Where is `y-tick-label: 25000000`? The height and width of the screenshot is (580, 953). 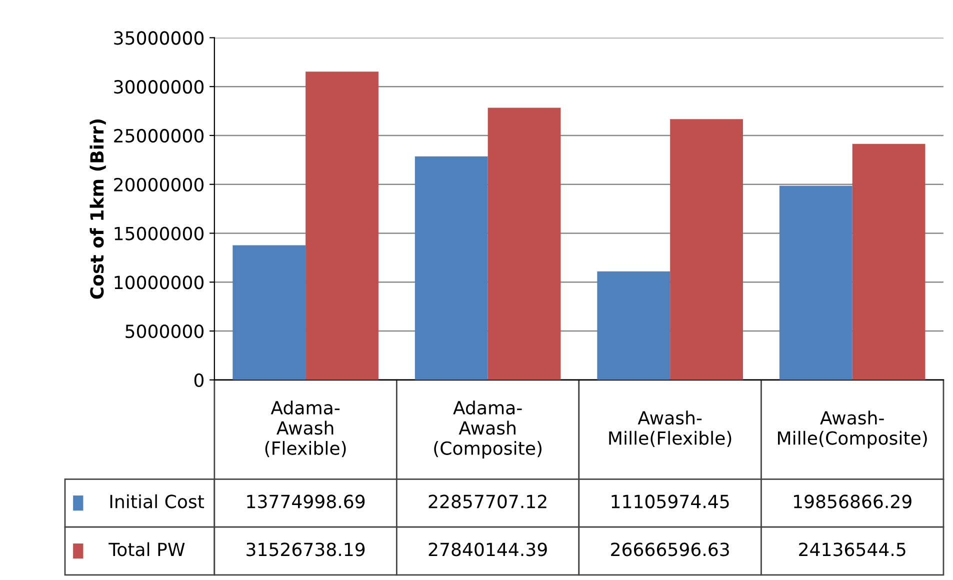 y-tick-label: 25000000 is located at coordinates (159, 135).